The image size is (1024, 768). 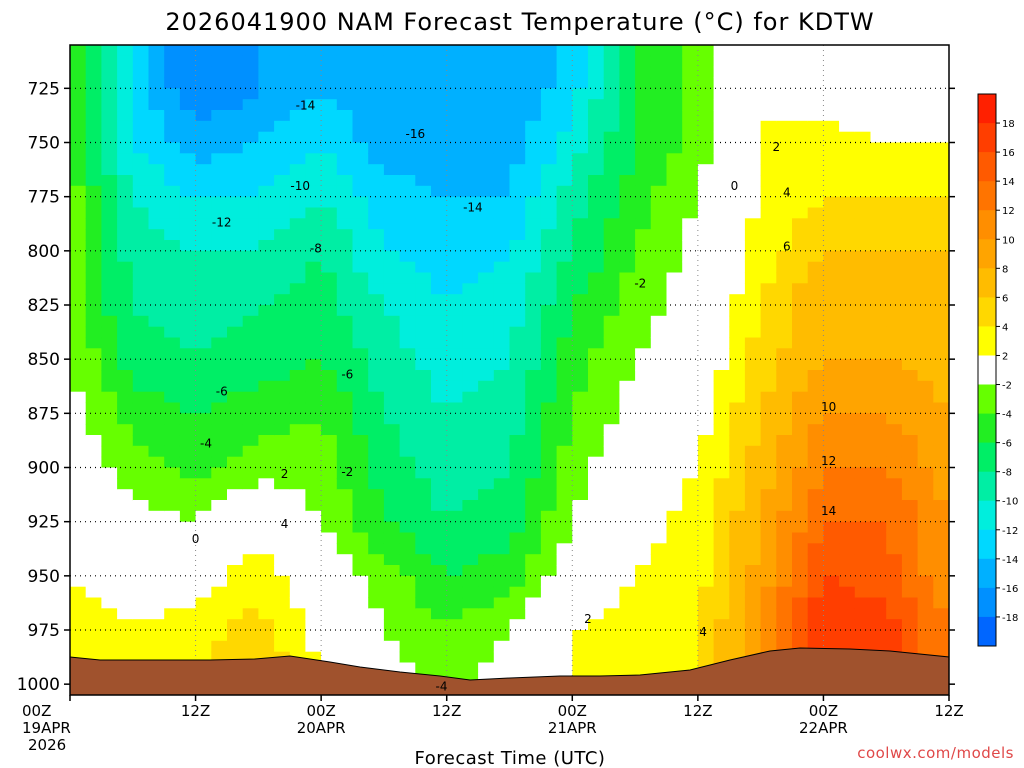 I want to click on colorbar-label: 2, so click(x=1005, y=356).